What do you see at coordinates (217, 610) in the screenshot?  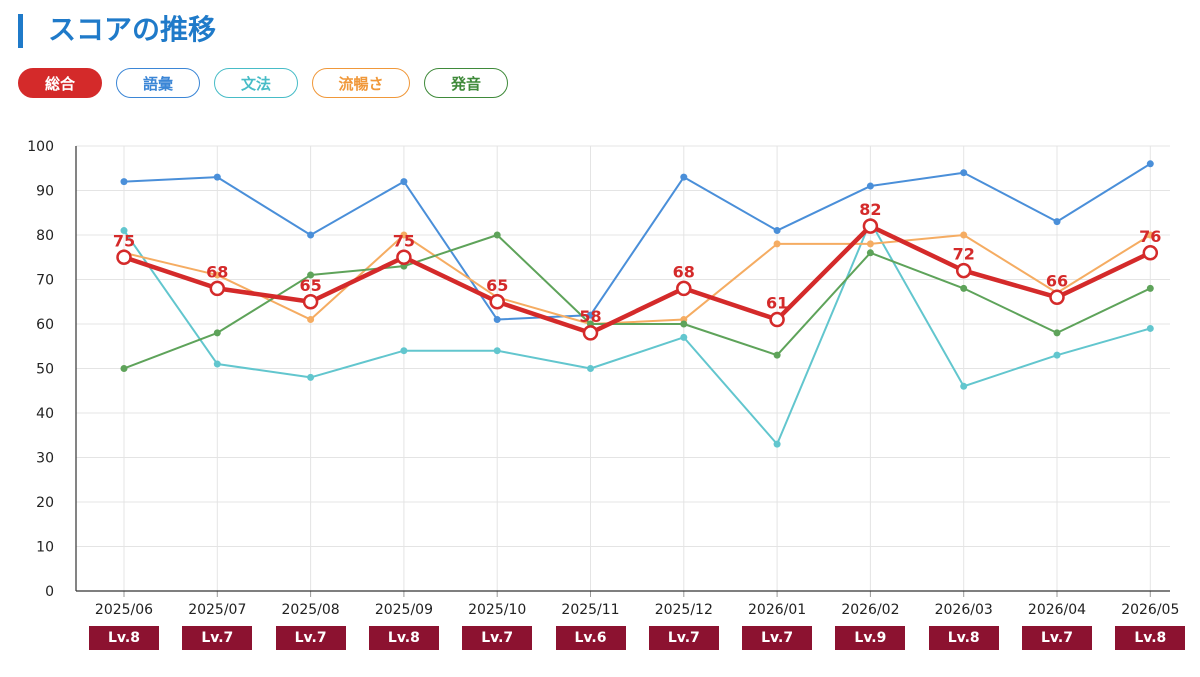 I see `x-tick-label: 2025/07` at bounding box center [217, 610].